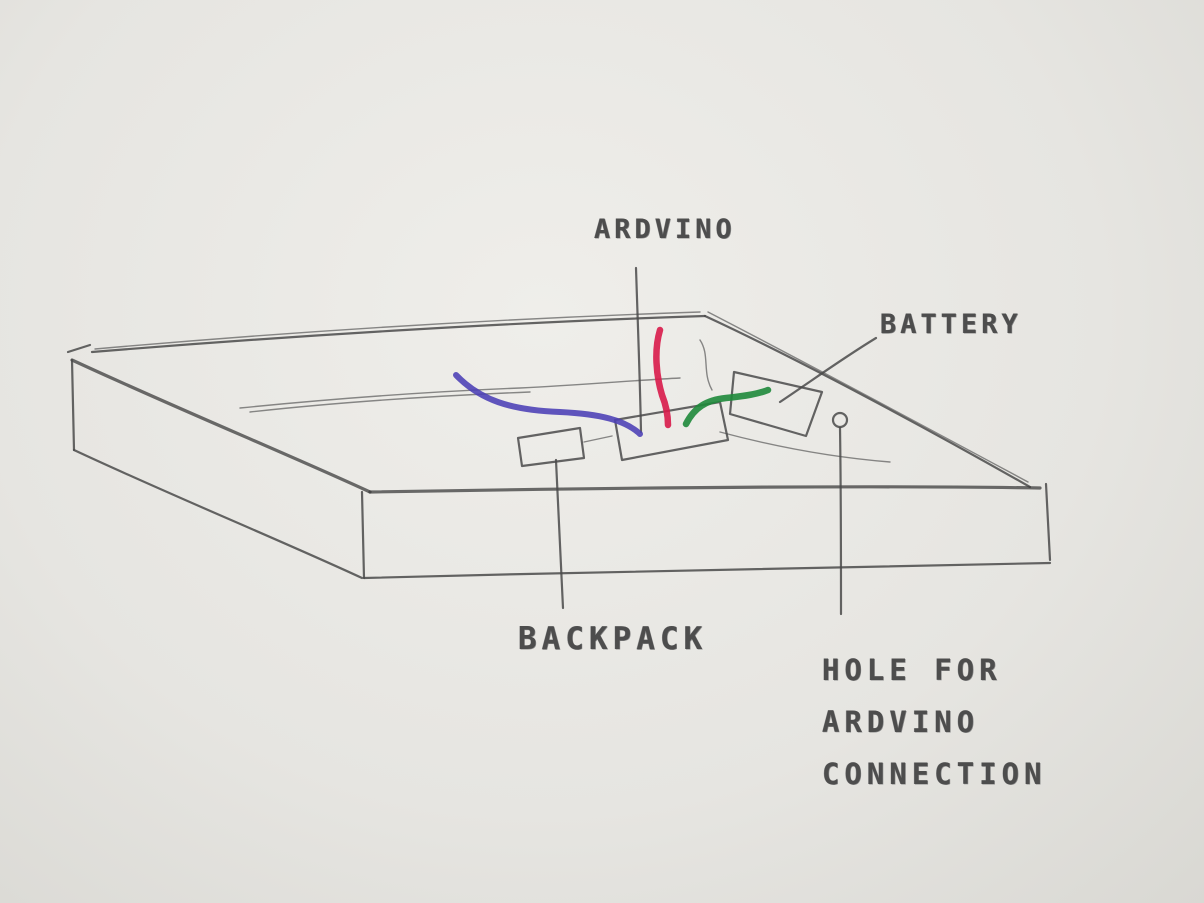 The image size is (1204, 903). What do you see at coordinates (901, 722) in the screenshot?
I see `hole-label-line-2: ARDVINO` at bounding box center [901, 722].